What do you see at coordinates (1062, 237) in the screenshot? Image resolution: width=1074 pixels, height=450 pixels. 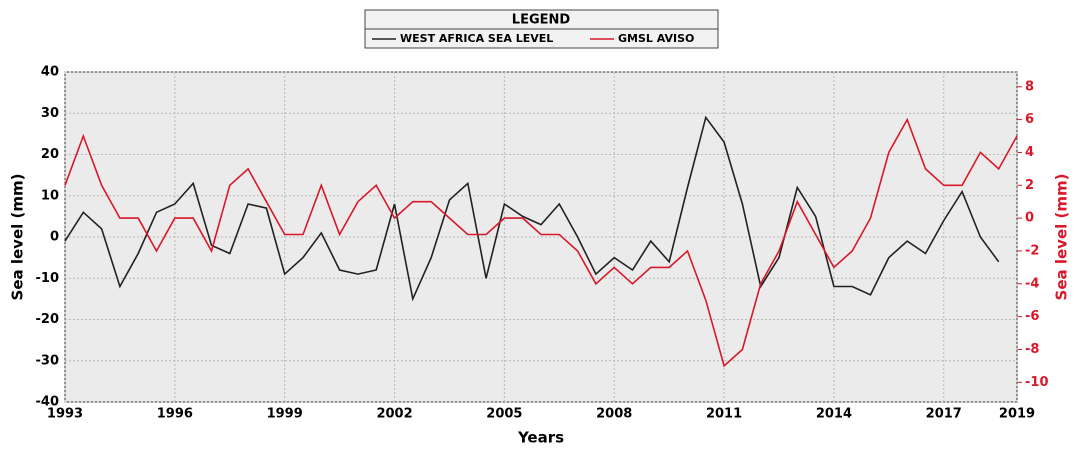 I see `y2-axis-label: Sea level (mm)` at bounding box center [1062, 237].